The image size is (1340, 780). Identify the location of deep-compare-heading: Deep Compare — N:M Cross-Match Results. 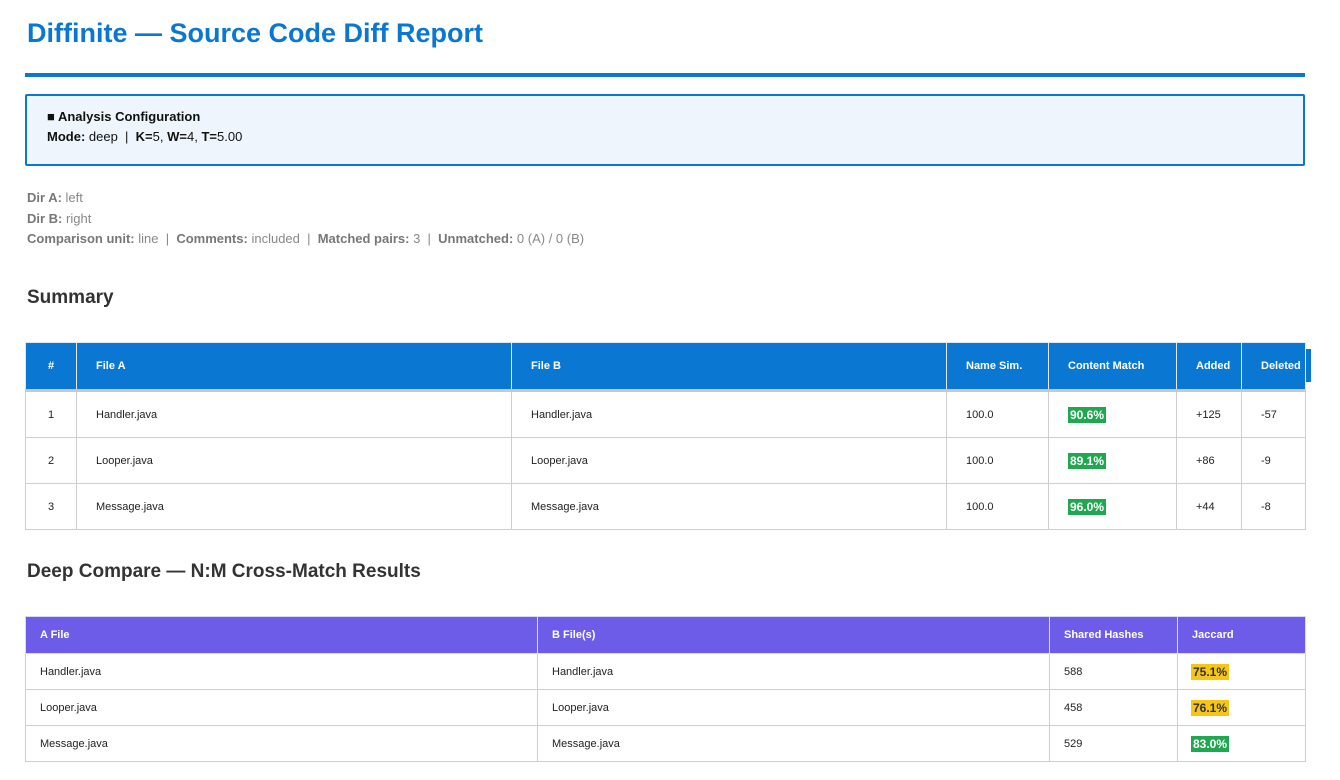
(224, 571).